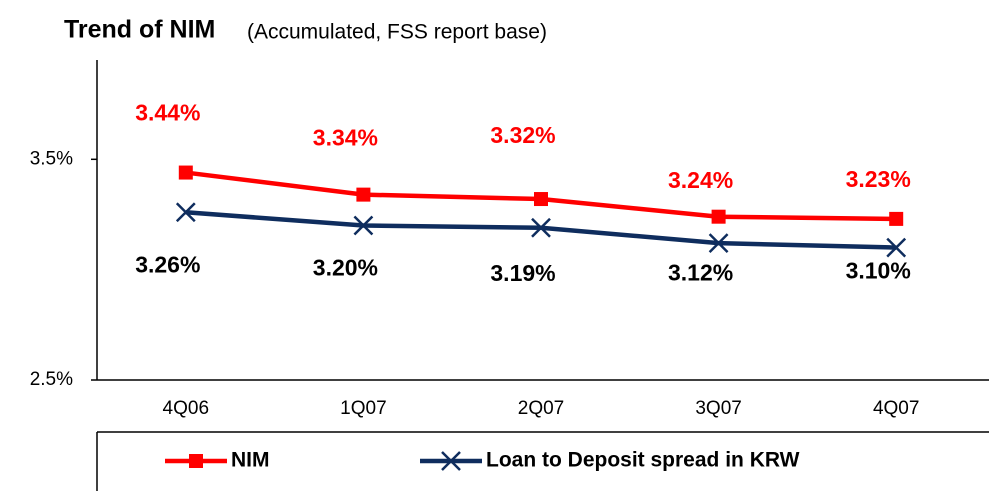 This screenshot has height=491, width=989. What do you see at coordinates (345, 138) in the screenshot?
I see `value-label: 3.34%` at bounding box center [345, 138].